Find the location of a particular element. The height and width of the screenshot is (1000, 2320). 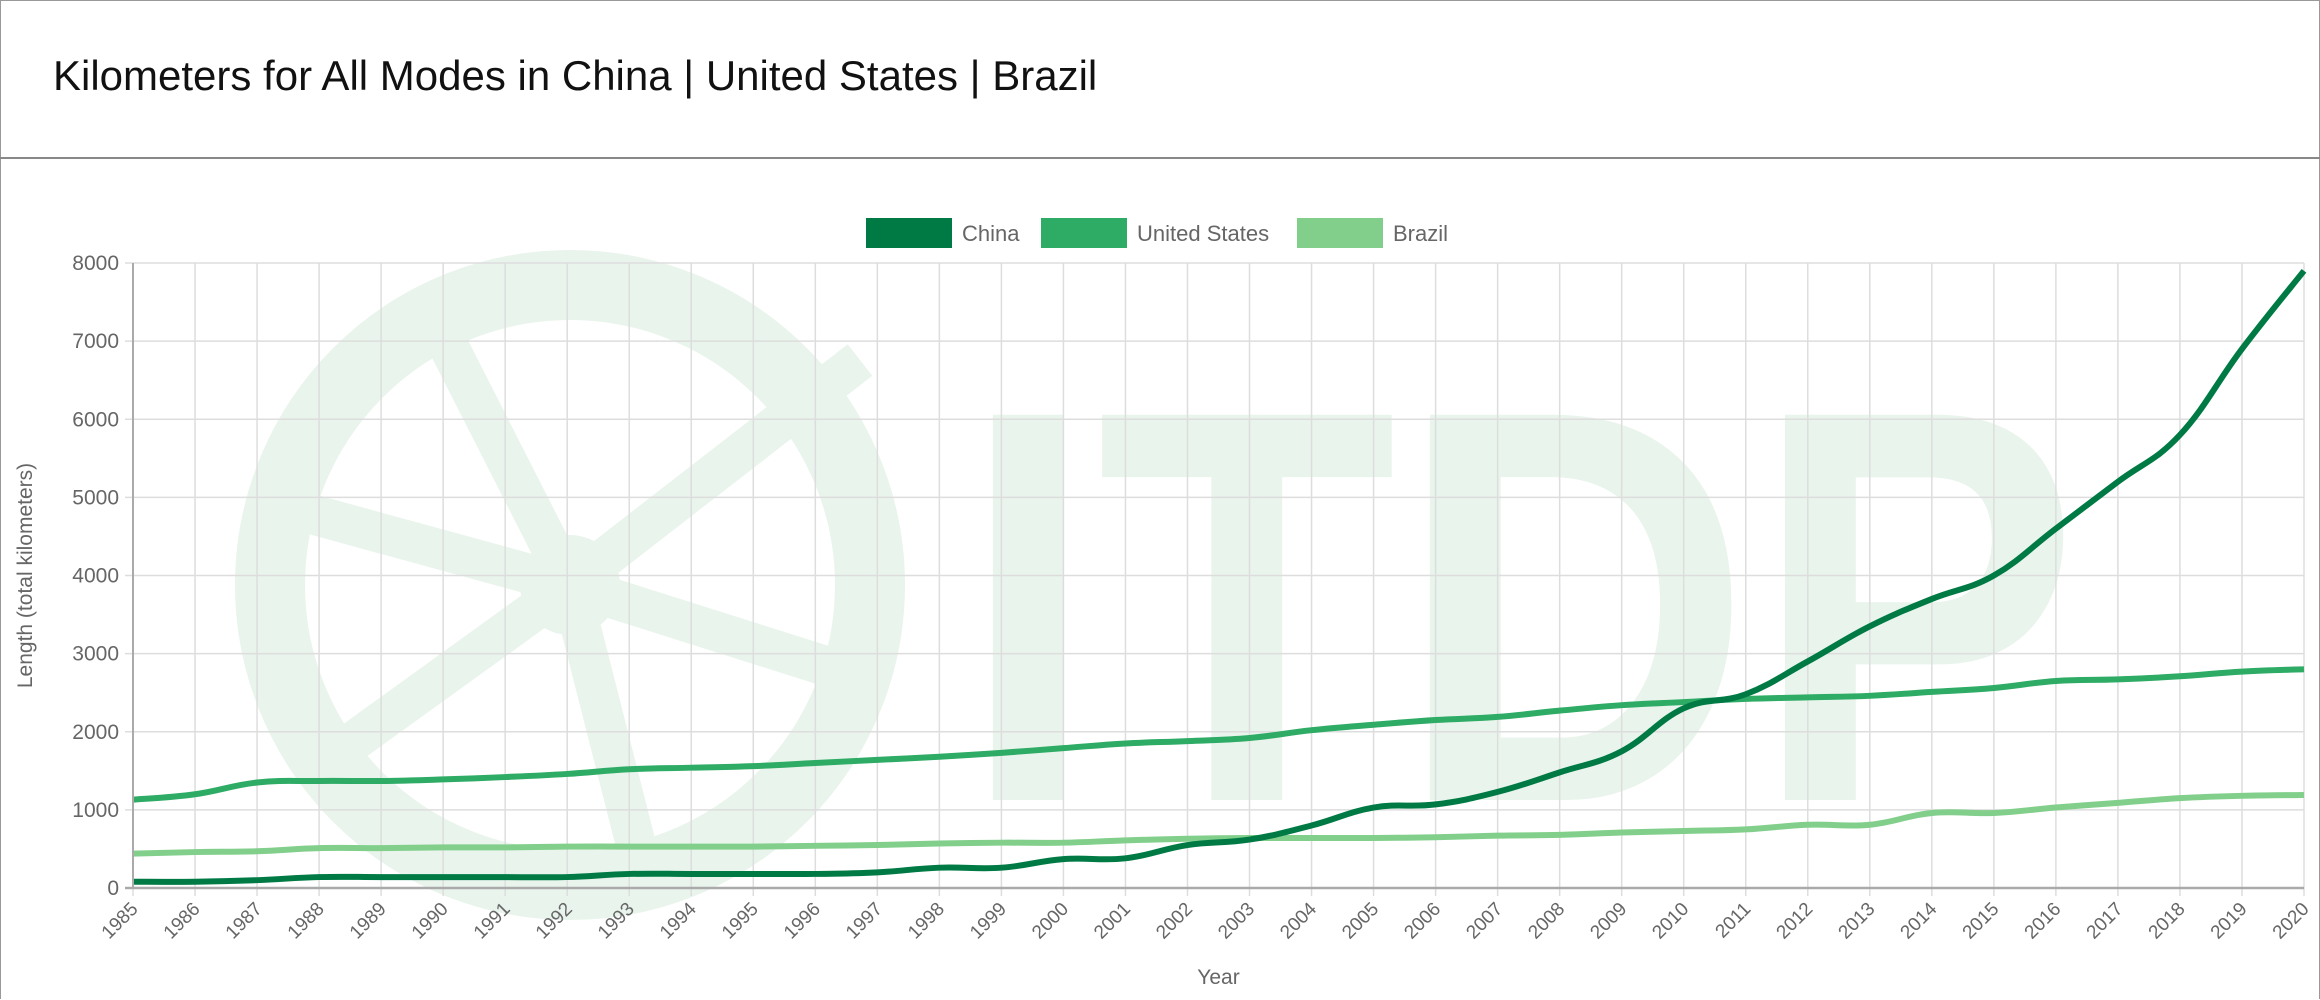

x-tick-label: 1986 is located at coordinates (182, 921).